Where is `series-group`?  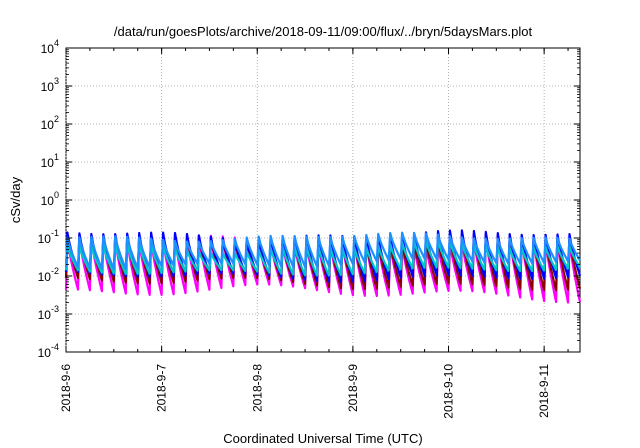
series-group is located at coordinates (323, 266).